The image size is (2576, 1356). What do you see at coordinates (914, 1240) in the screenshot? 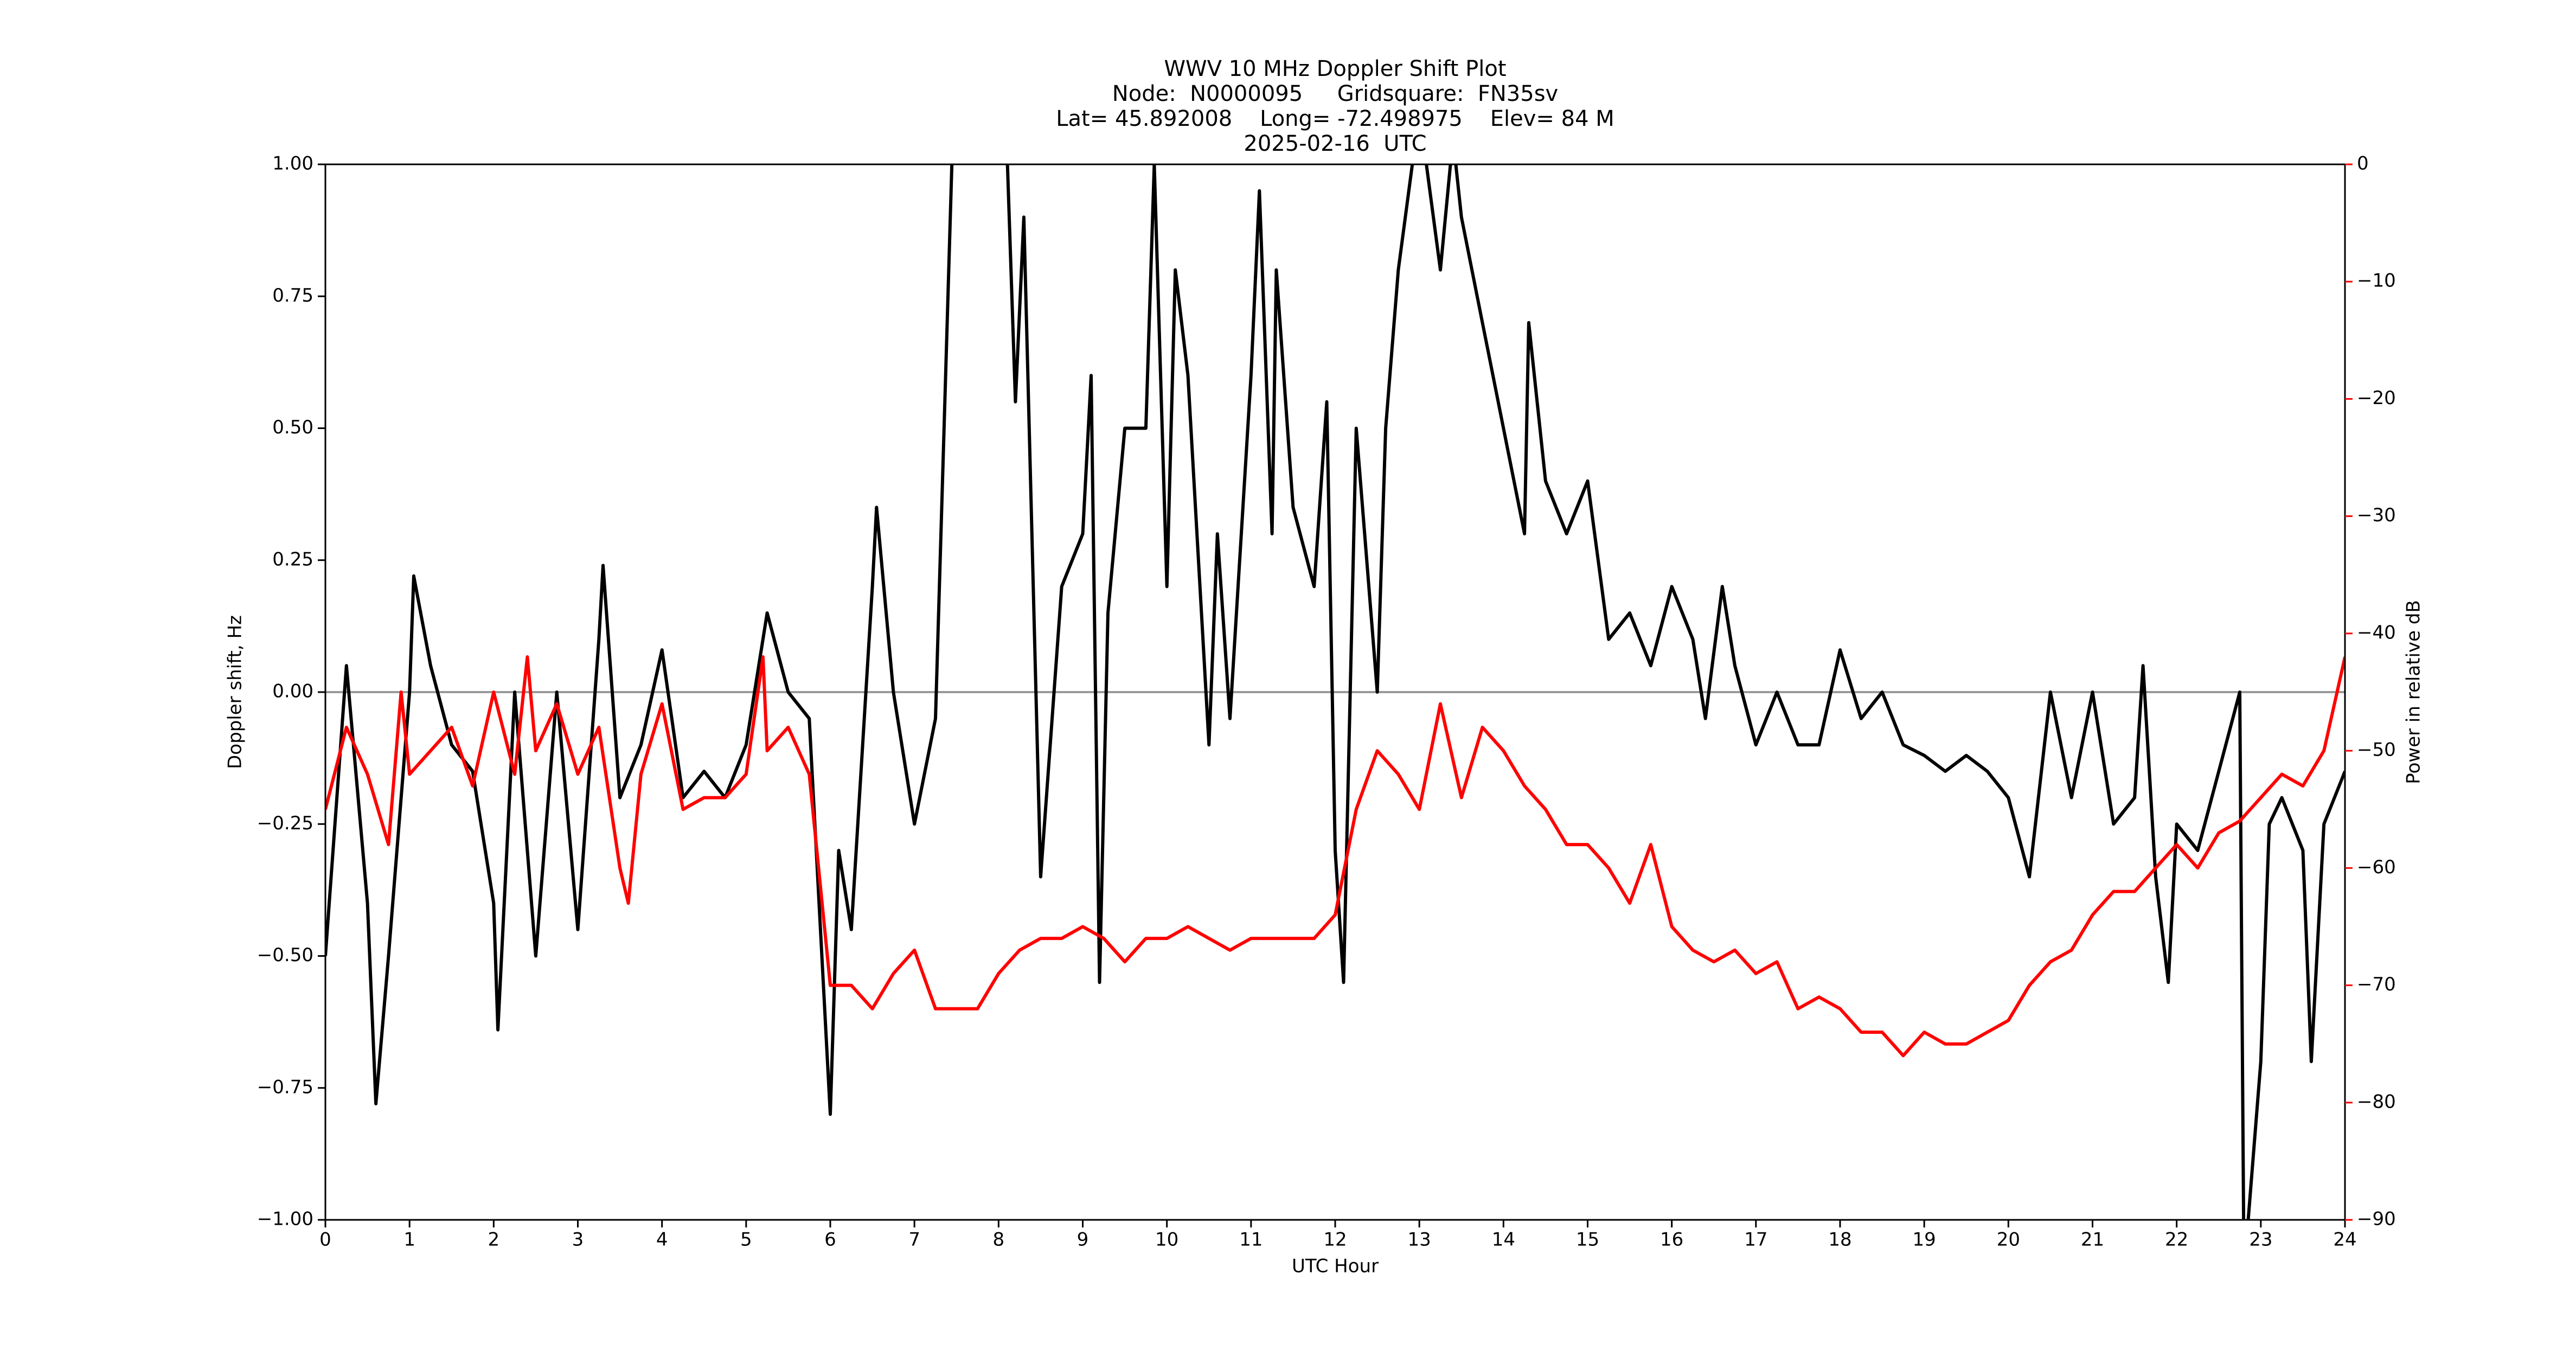
I see `x-tick-label: 7` at bounding box center [914, 1240].